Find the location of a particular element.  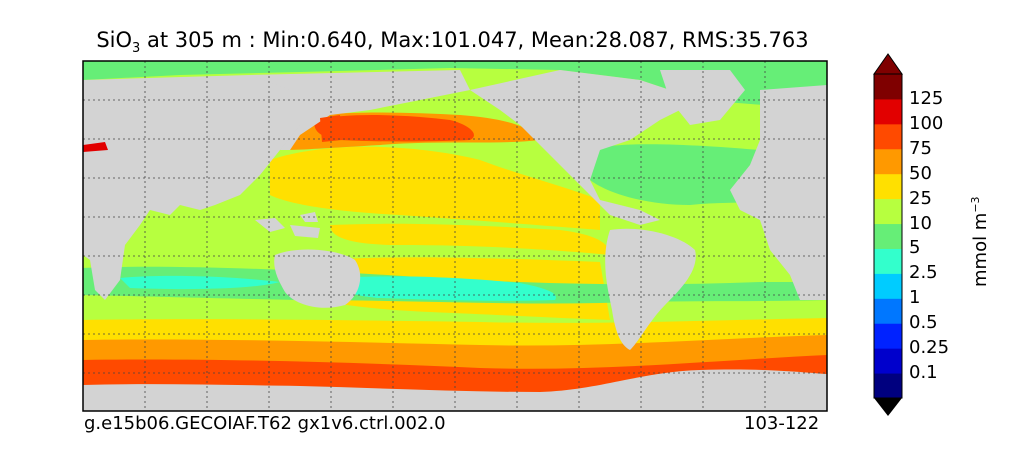

colorbar-units: mmol m−3 is located at coordinates (980, 241).